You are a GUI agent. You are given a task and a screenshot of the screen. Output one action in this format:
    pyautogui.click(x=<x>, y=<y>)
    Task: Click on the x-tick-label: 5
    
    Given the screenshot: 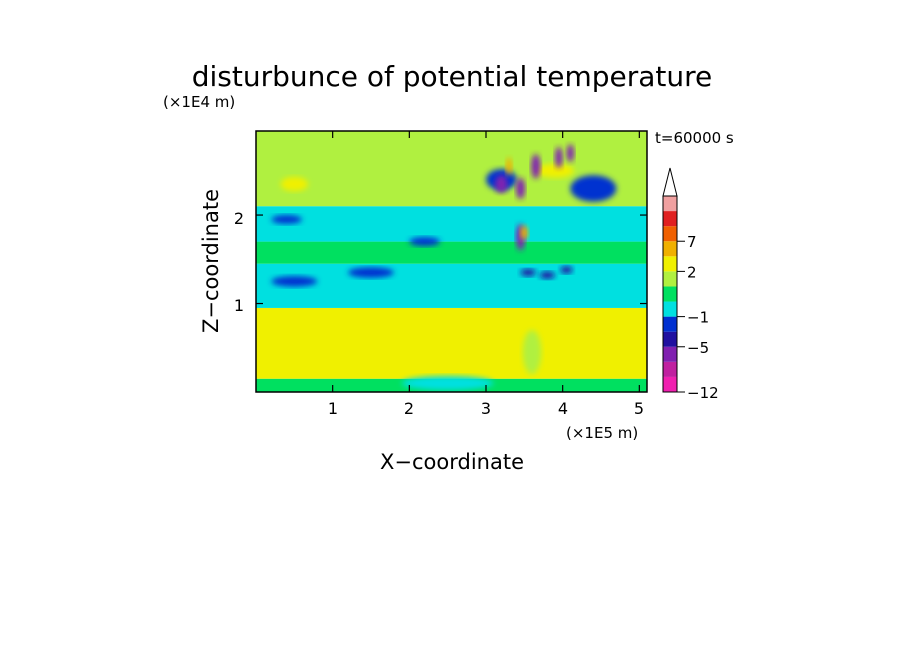 What is the action you would take?
    pyautogui.click(x=639, y=408)
    